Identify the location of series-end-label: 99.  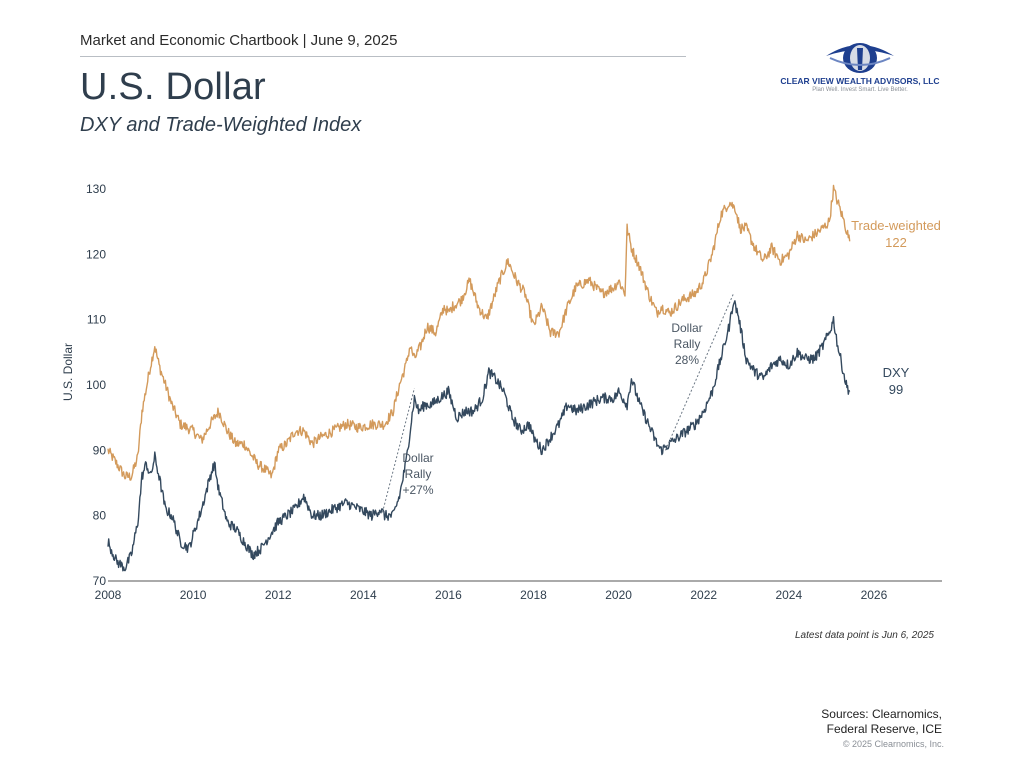
(896, 389).